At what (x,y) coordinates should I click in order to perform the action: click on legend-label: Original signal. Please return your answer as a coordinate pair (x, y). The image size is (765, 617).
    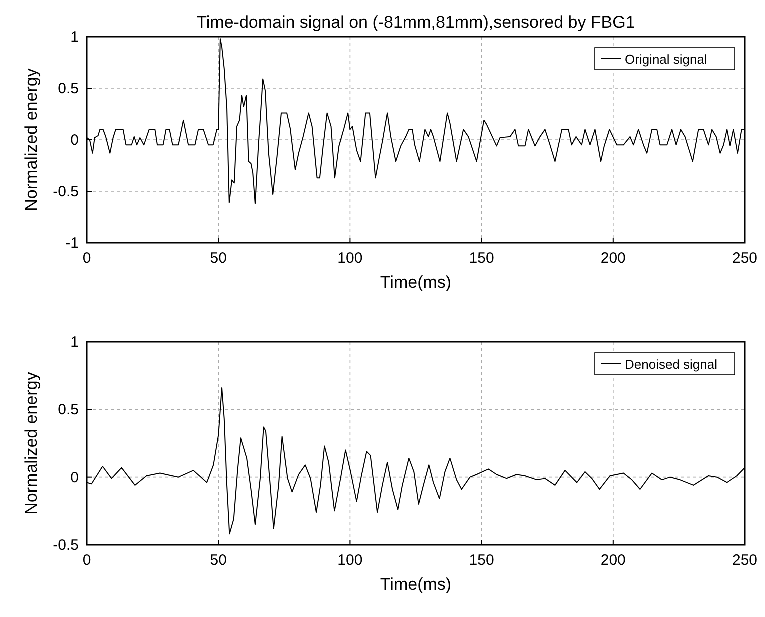
    Looking at the image, I should click on (666, 59).